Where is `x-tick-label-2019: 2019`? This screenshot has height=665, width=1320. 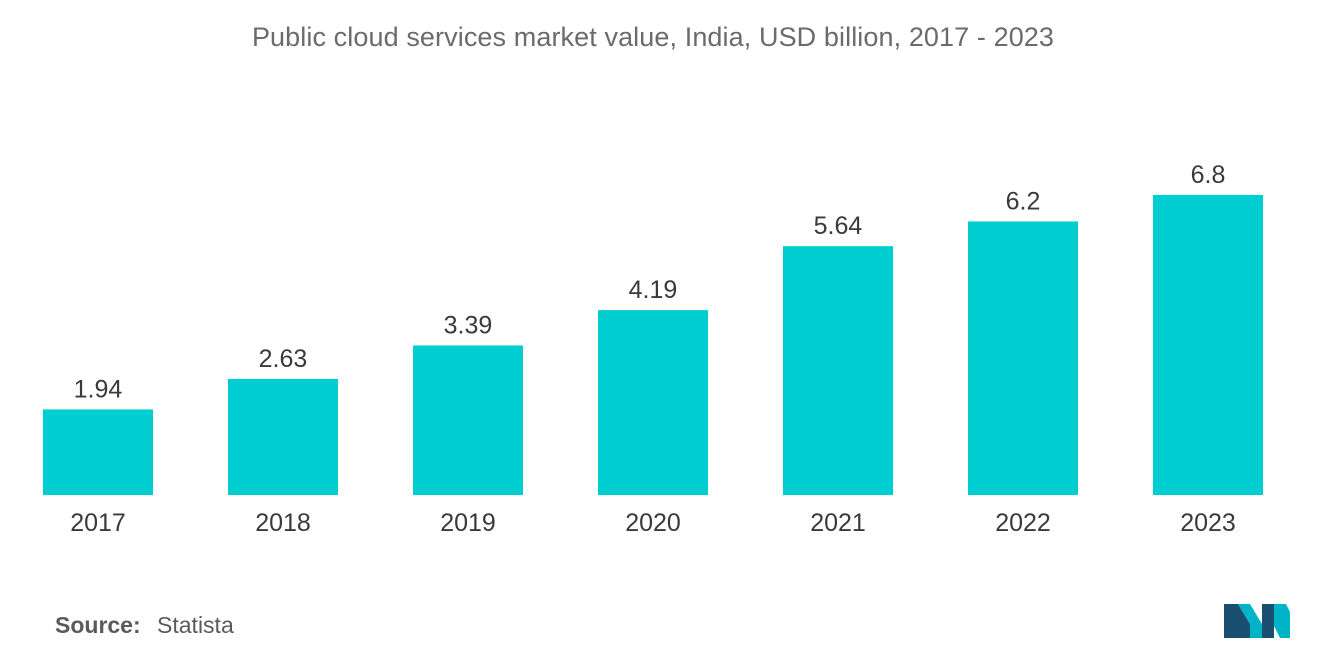 x-tick-label-2019: 2019 is located at coordinates (468, 523).